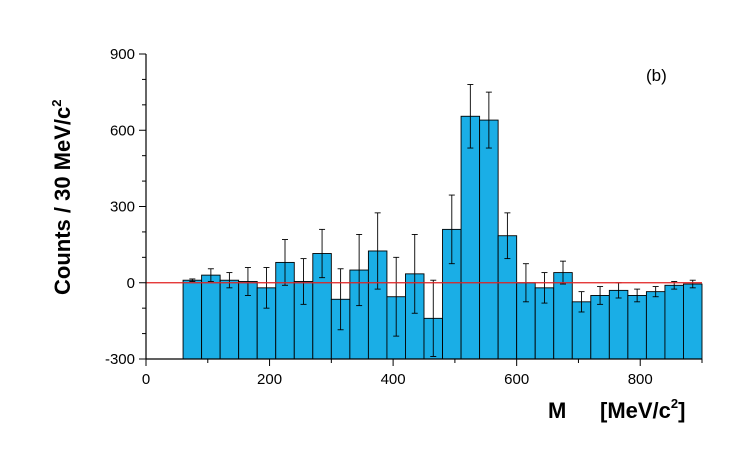  Describe the element at coordinates (122, 54) in the screenshot. I see `y-tick-label: 900` at that location.